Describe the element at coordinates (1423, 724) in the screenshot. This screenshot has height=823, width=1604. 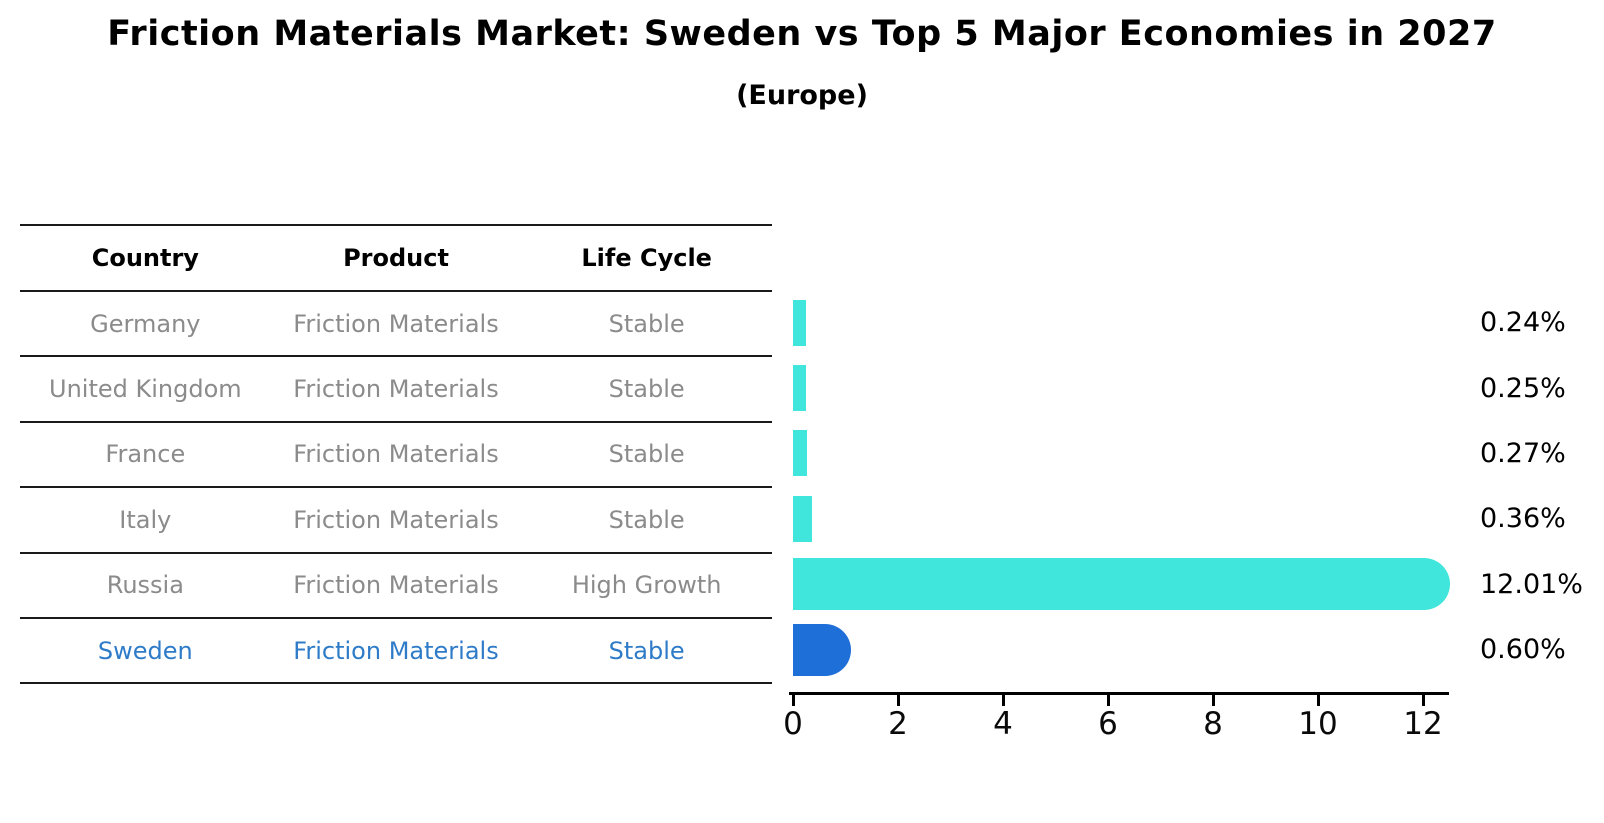
I see `x-tick-label: 12` at that location.